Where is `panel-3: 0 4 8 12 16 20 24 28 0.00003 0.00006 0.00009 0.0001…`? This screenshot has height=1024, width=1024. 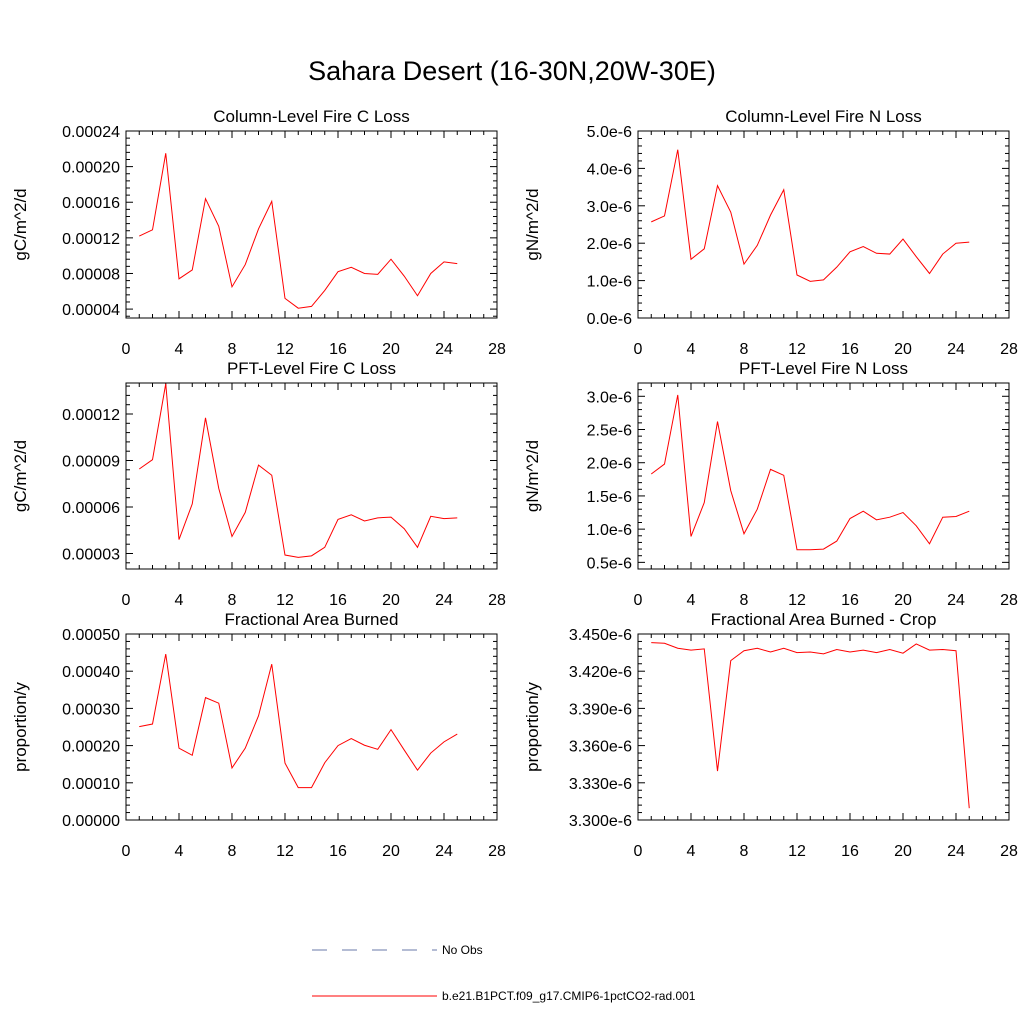 panel-3: 0 4 8 12 16 20 24 28 0.00003 0.00006 0.00009 0.0001… is located at coordinates (258, 484).